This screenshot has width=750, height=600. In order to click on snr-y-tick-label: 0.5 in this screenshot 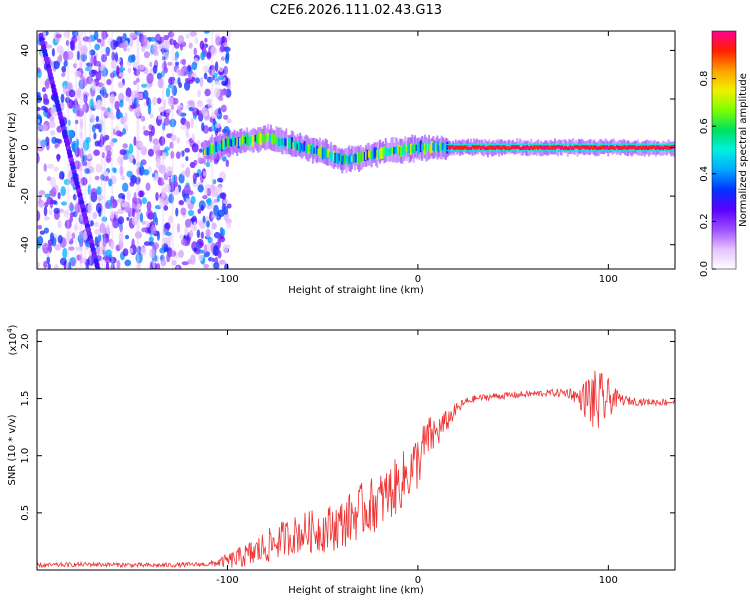, I will do `click(25, 513)`.